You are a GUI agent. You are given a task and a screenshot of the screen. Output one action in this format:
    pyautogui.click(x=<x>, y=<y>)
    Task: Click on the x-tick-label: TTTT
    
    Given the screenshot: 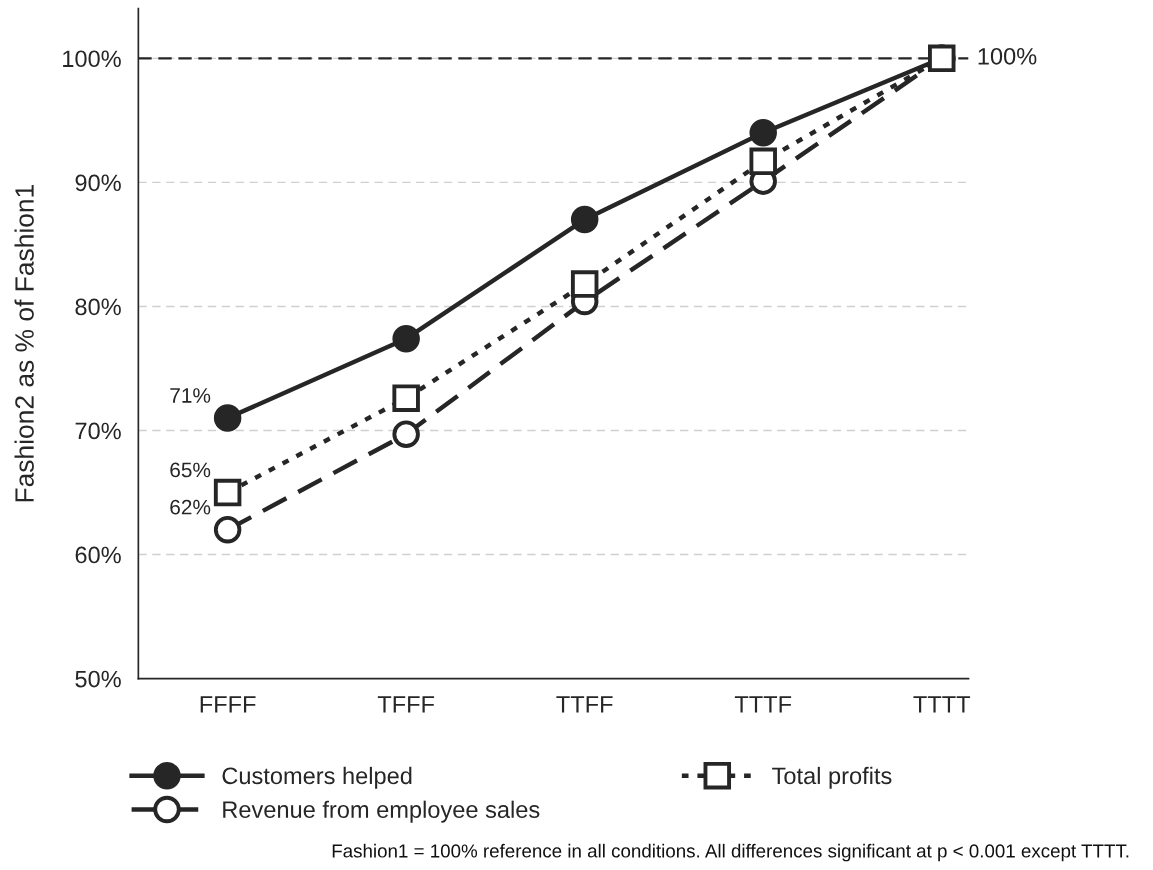 What is the action you would take?
    pyautogui.click(x=942, y=704)
    